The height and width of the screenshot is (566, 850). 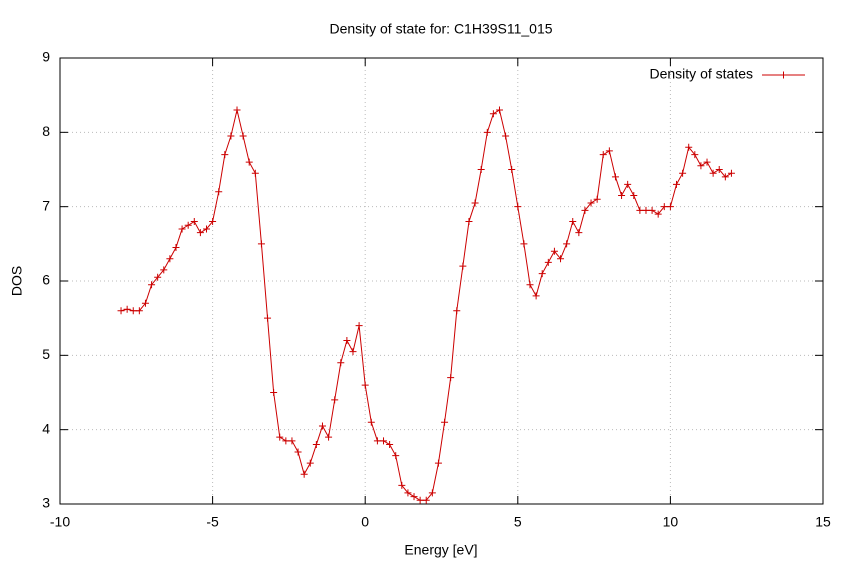 What do you see at coordinates (702, 74) in the screenshot?
I see `legend-label: Density of states` at bounding box center [702, 74].